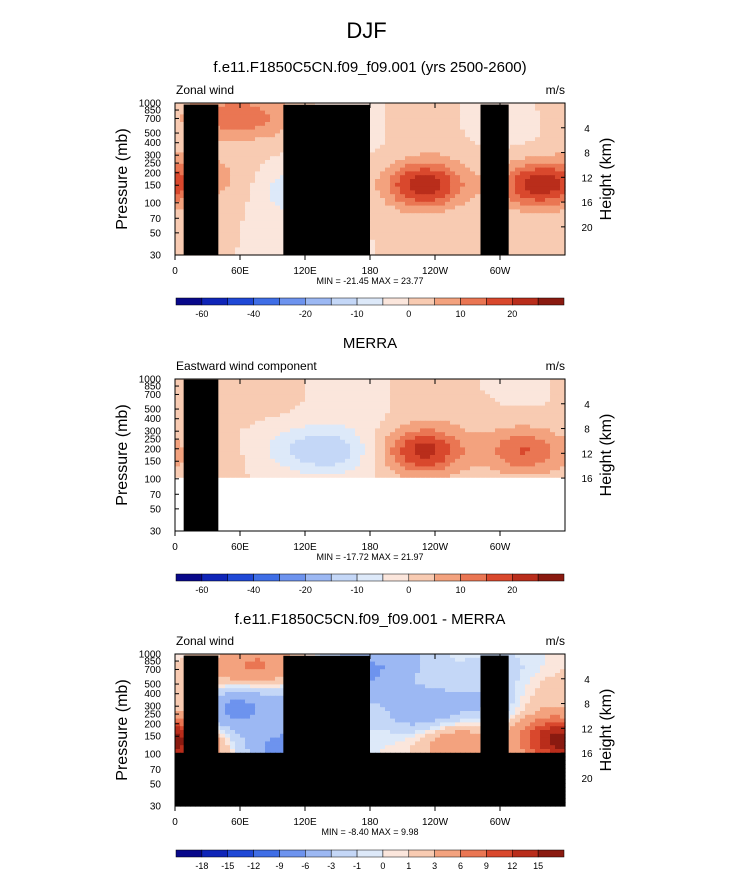 The image size is (733, 871). I want to click on colorbar-label: -6, so click(305, 866).